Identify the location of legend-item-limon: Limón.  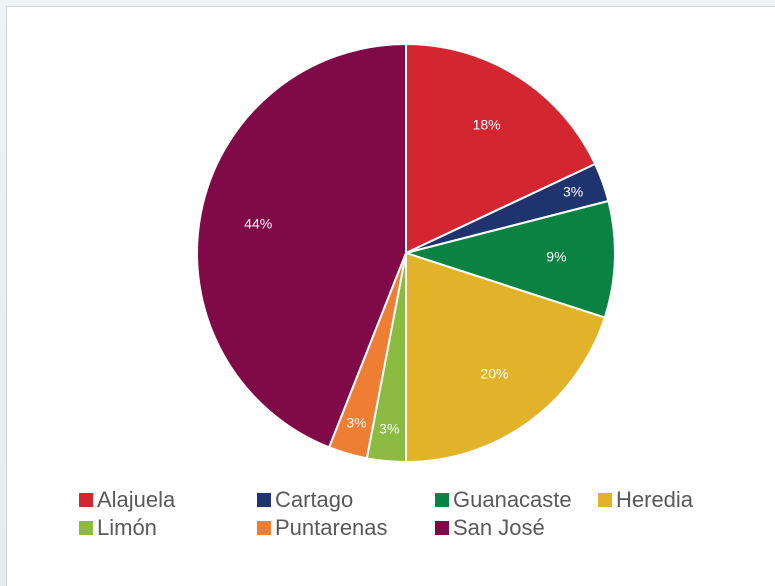
(168, 528).